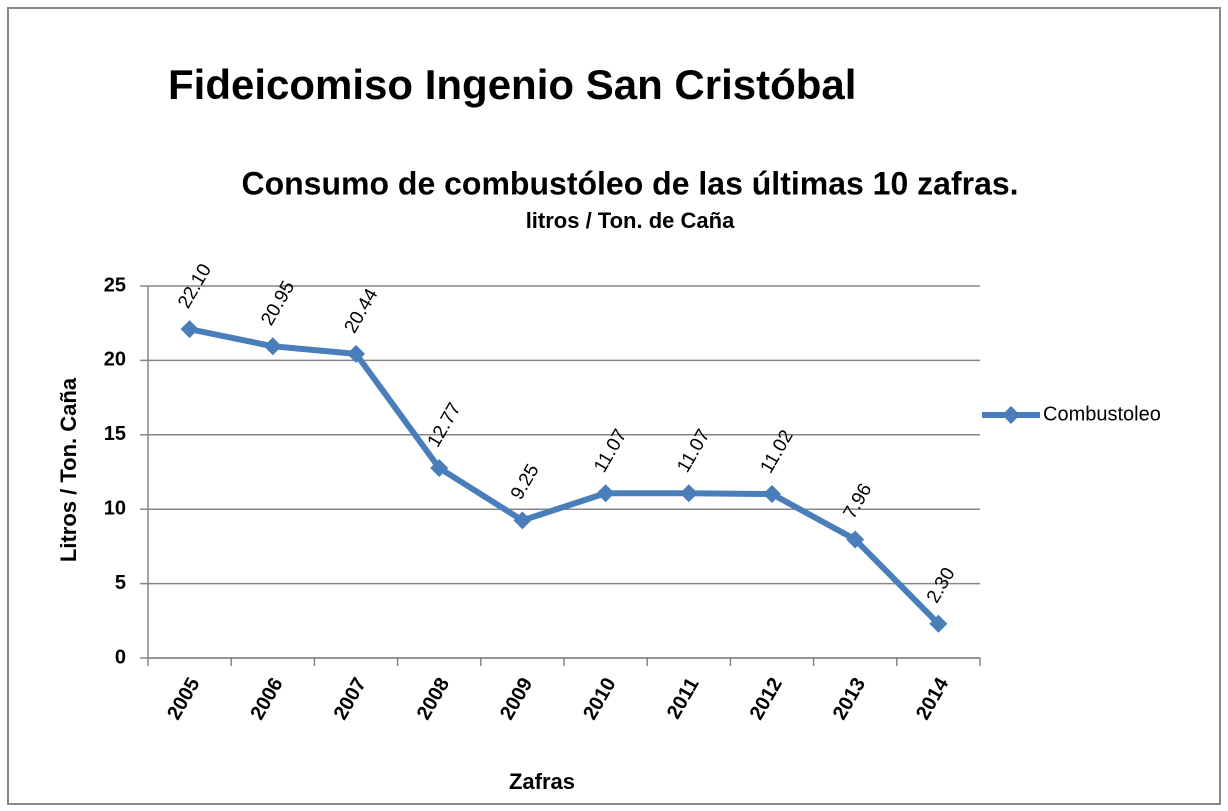 The image size is (1228, 811). Describe the element at coordinates (1011, 415) in the screenshot. I see `legend-marker` at that location.